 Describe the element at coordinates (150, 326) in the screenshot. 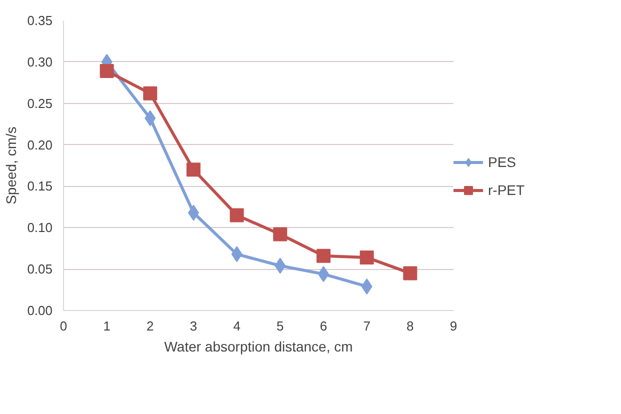

I see `x-tick-label: 2` at that location.